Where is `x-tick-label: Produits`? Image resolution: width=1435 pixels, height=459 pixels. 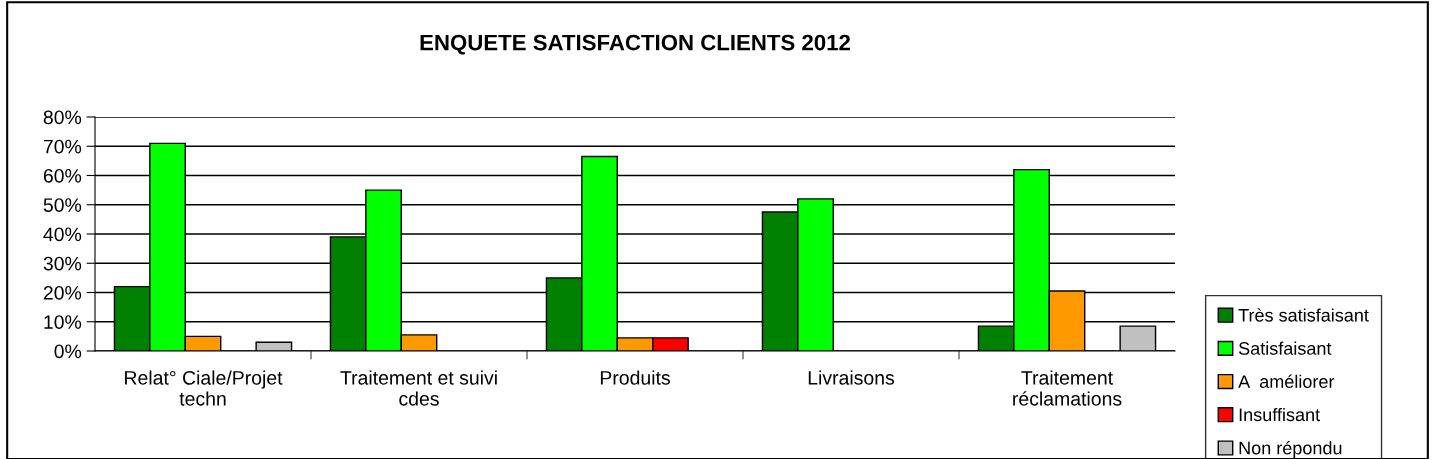
x-tick-label: Produits is located at coordinates (635, 377).